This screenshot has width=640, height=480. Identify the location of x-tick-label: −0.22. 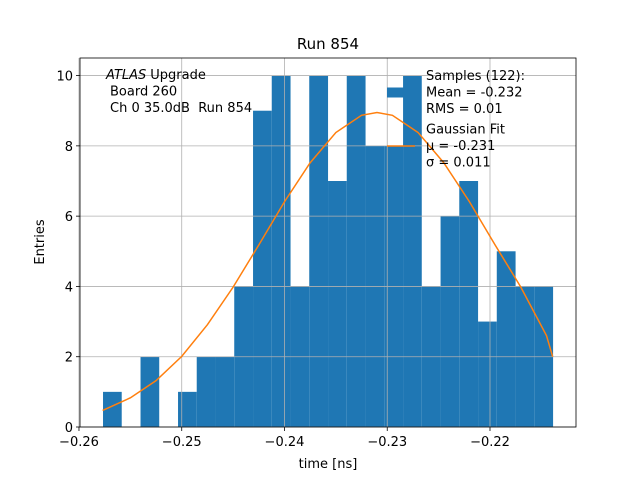
(490, 442).